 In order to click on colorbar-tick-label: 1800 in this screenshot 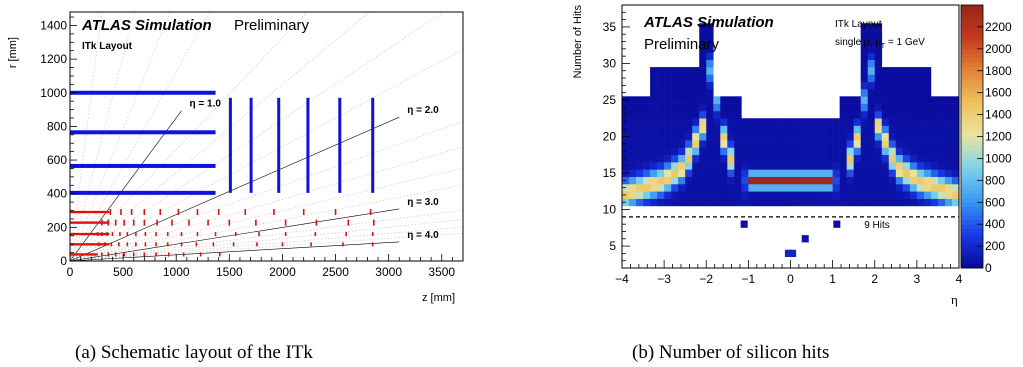, I will do `click(998, 71)`.